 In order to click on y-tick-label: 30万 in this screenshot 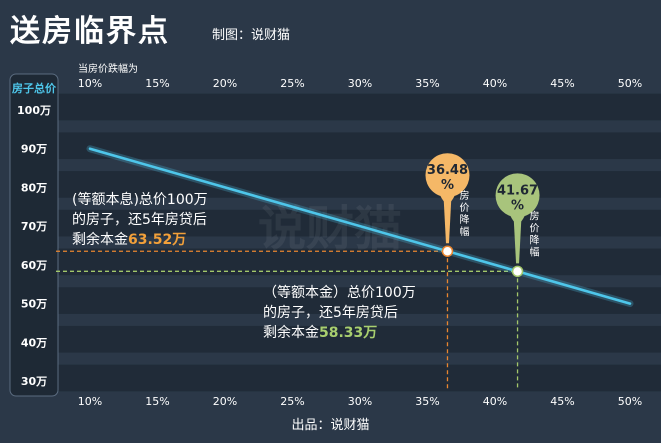, I will do `click(34, 381)`.